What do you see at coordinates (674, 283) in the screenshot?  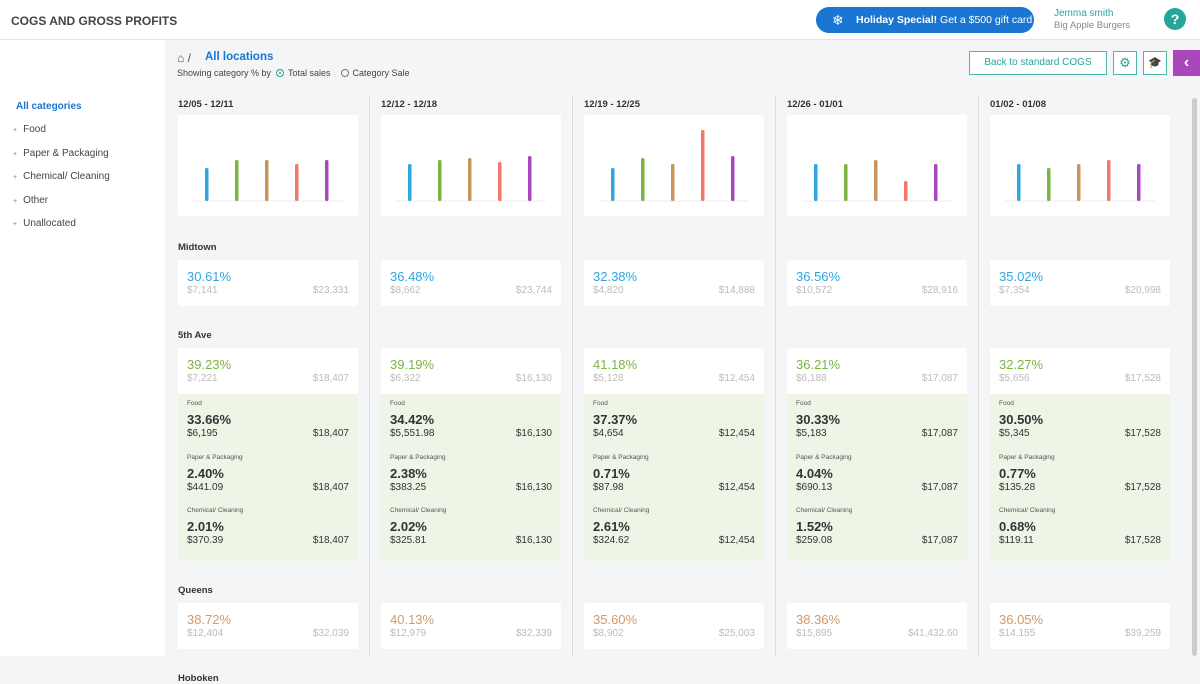 I see `location-card: 32.38% $4,820 $14,888` at bounding box center [674, 283].